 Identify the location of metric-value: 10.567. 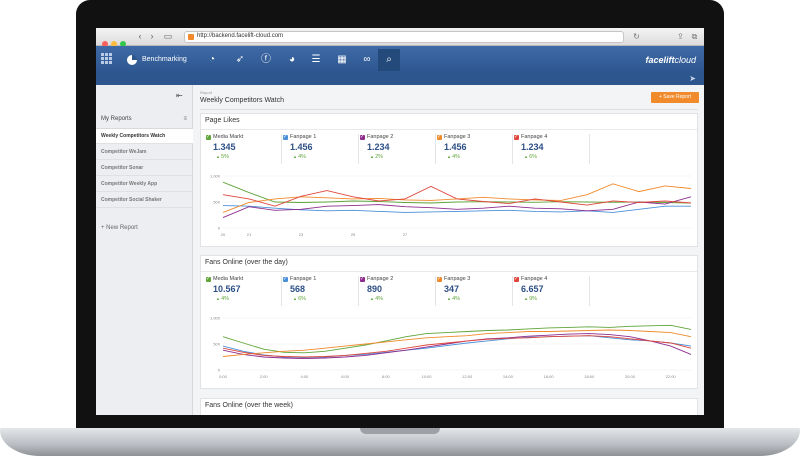
(227, 289).